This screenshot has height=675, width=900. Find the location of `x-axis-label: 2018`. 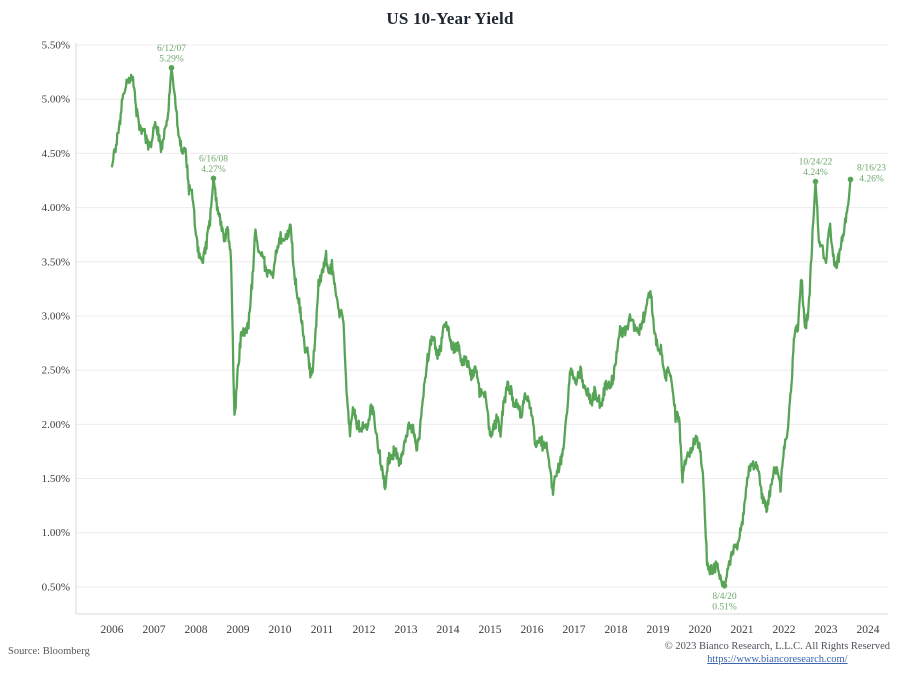

x-axis-label: 2018 is located at coordinates (616, 630).